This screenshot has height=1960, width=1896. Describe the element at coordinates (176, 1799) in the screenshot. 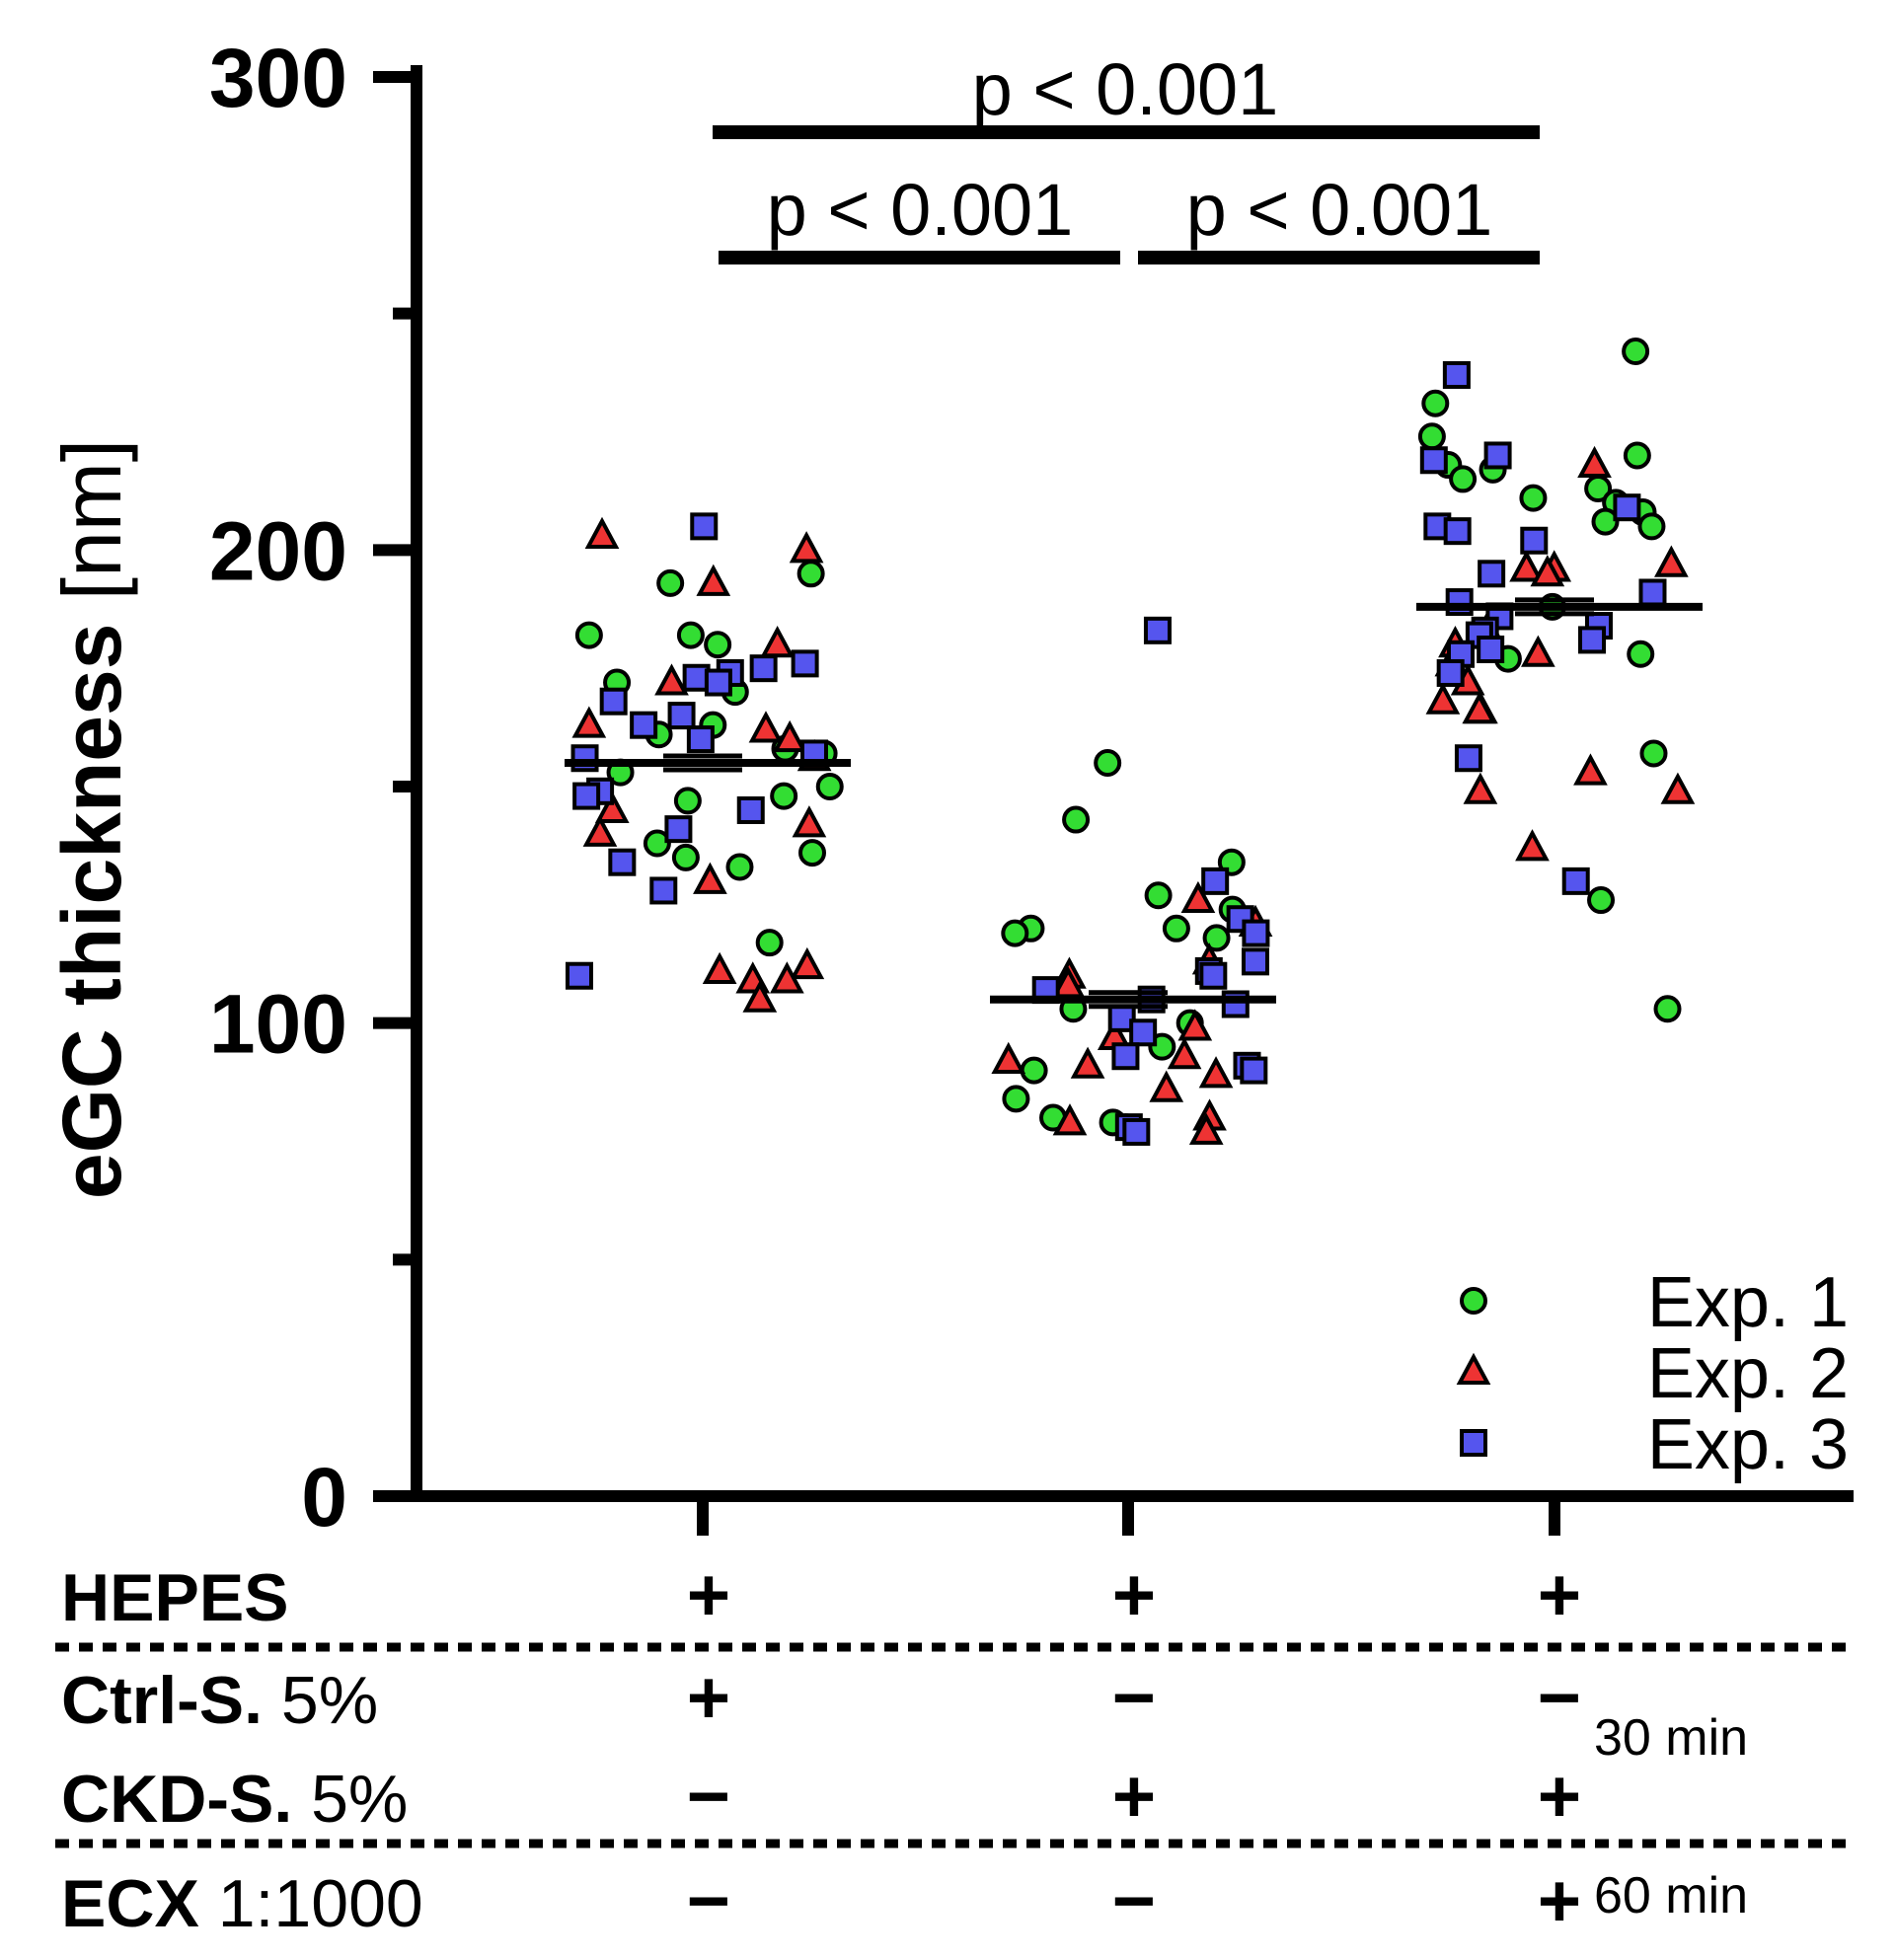

I see `condition-name: CKD-S.` at that location.